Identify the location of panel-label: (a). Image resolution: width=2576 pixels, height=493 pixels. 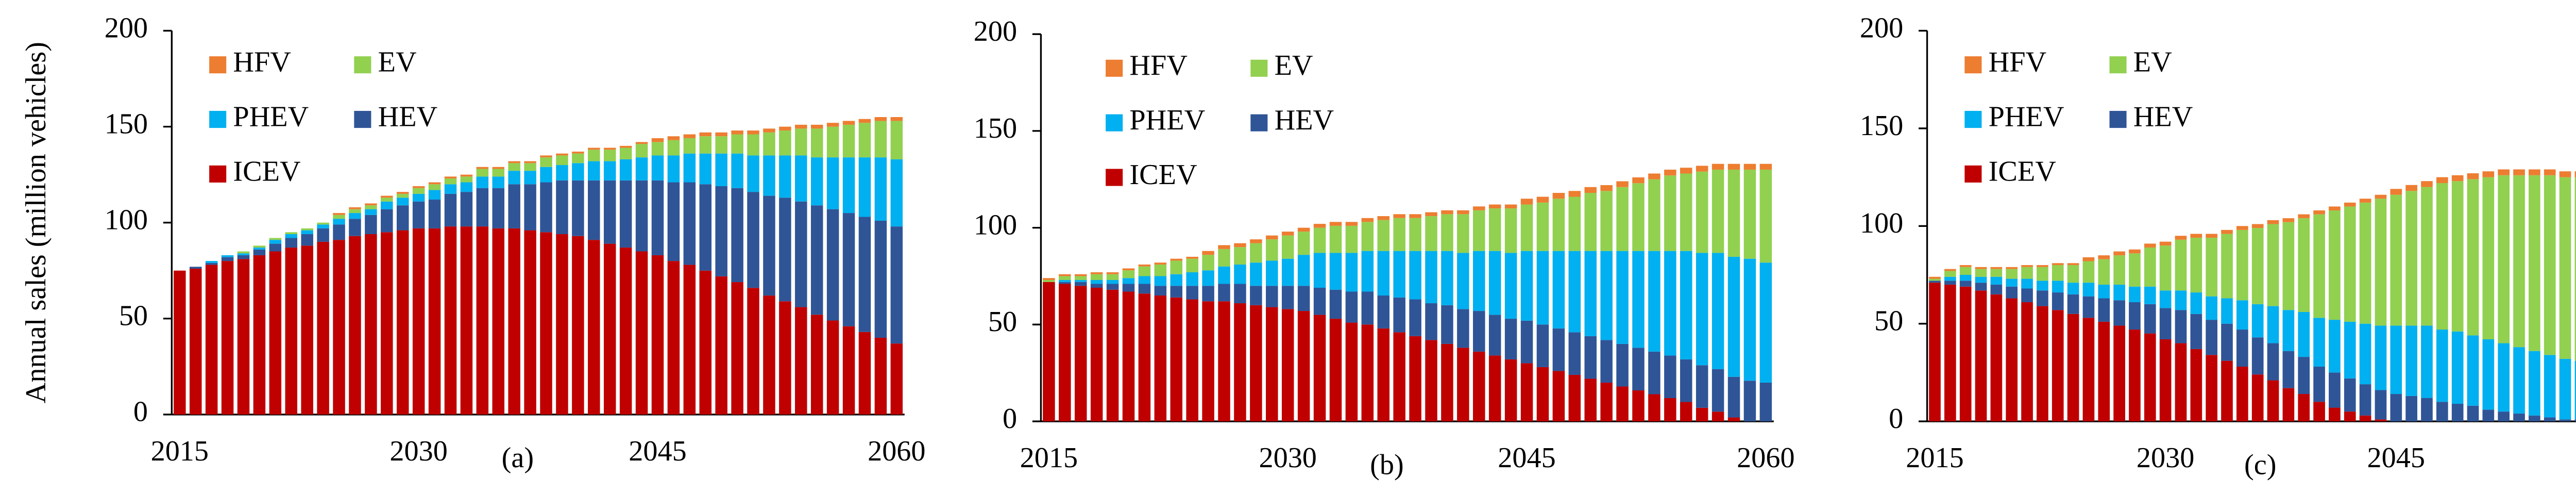
(518, 458).